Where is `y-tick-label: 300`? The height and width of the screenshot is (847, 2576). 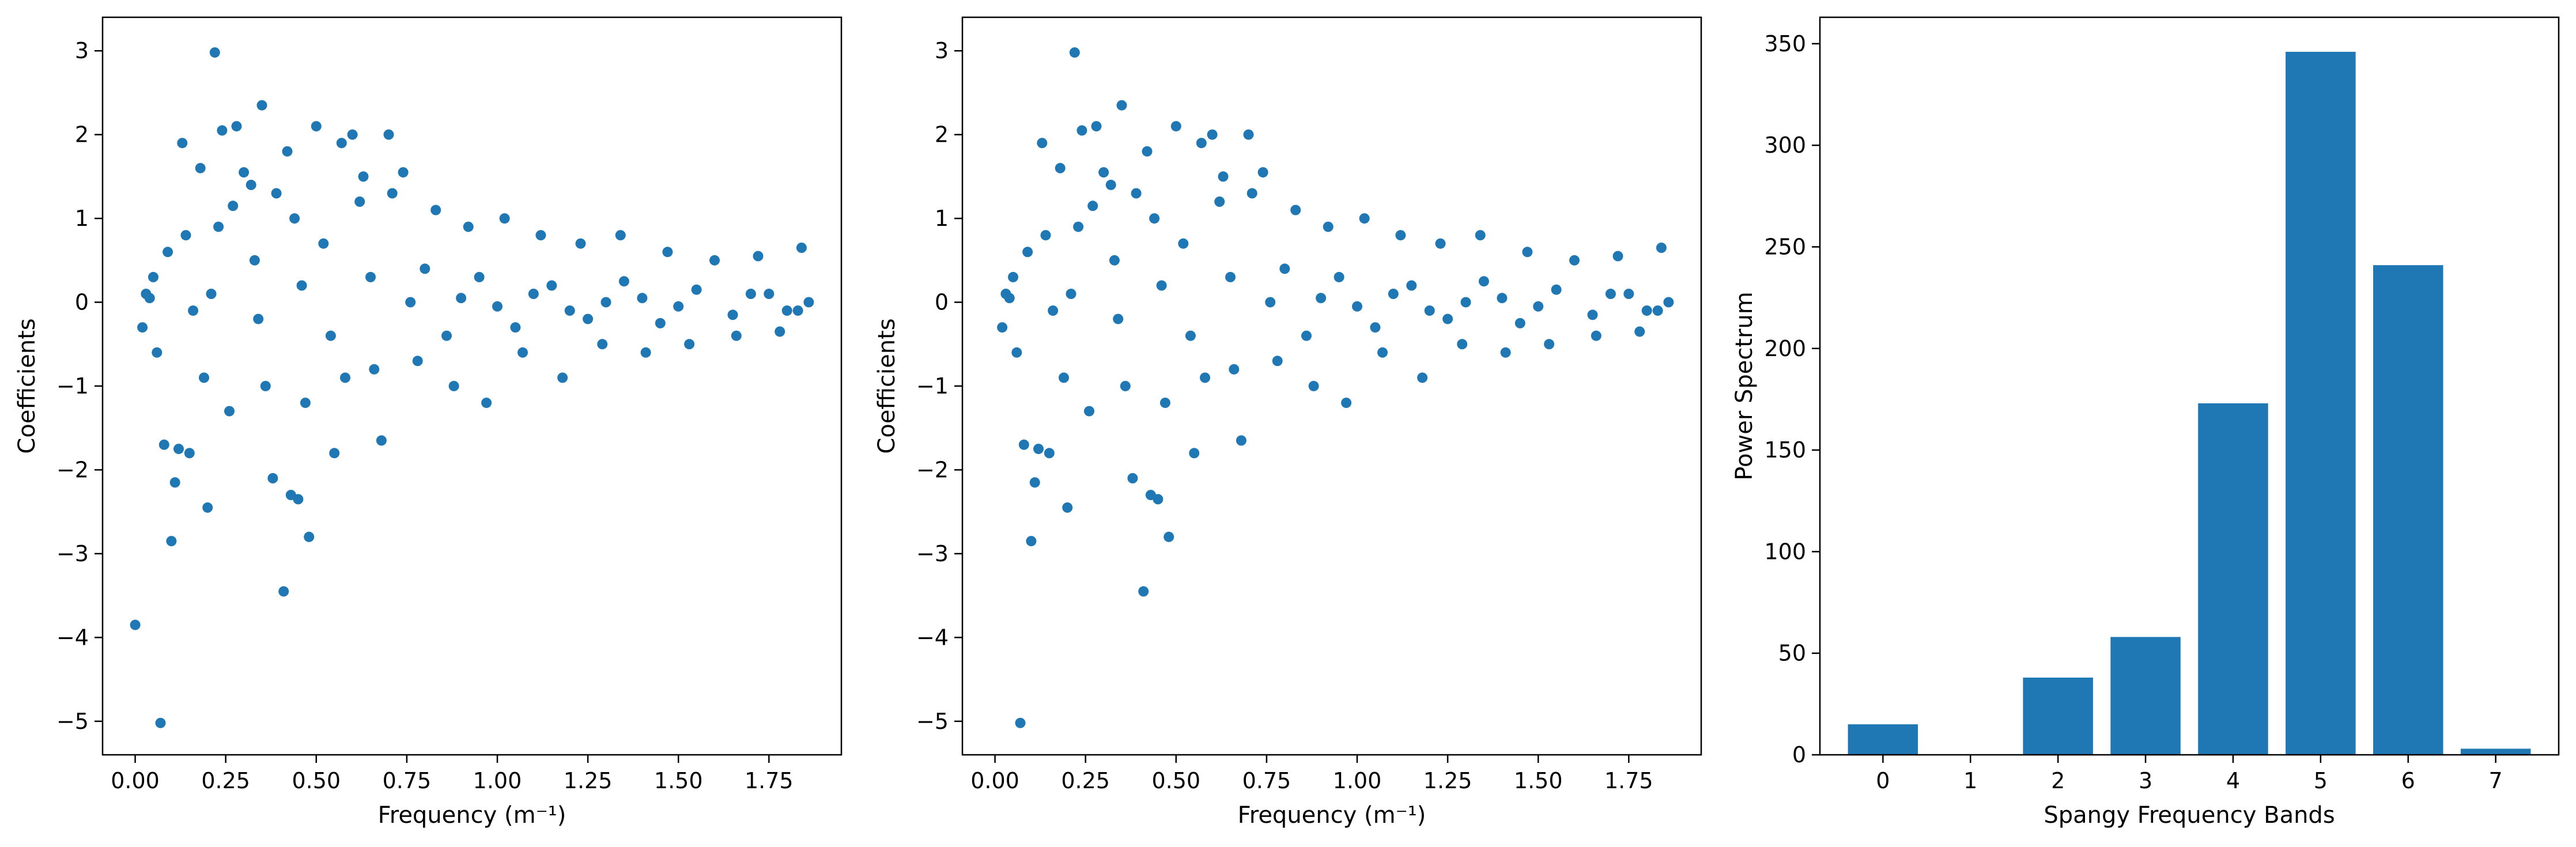
y-tick-label: 300 is located at coordinates (1785, 145).